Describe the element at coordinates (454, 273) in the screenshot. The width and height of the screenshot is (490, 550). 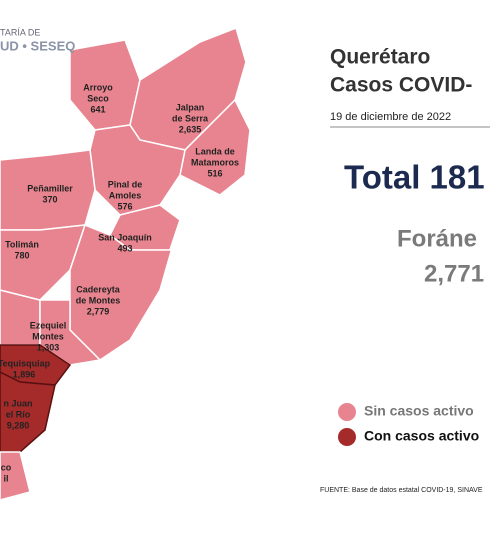
I see `foraneos-value: 2,771` at that location.